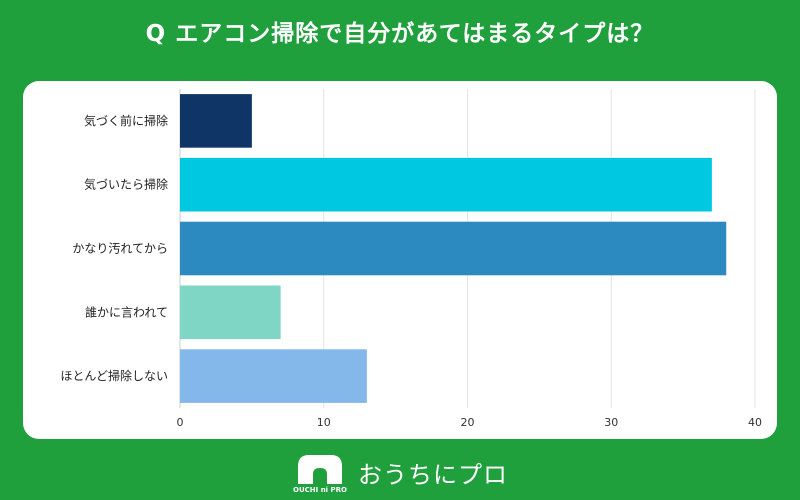  I want to click on x-tick-label: 0, so click(180, 422).